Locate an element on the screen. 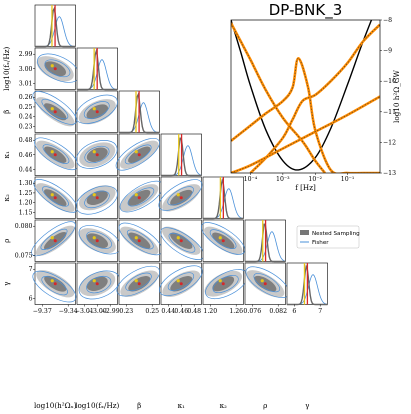  x-tick-label: 0.23 is located at coordinates (126, 311).